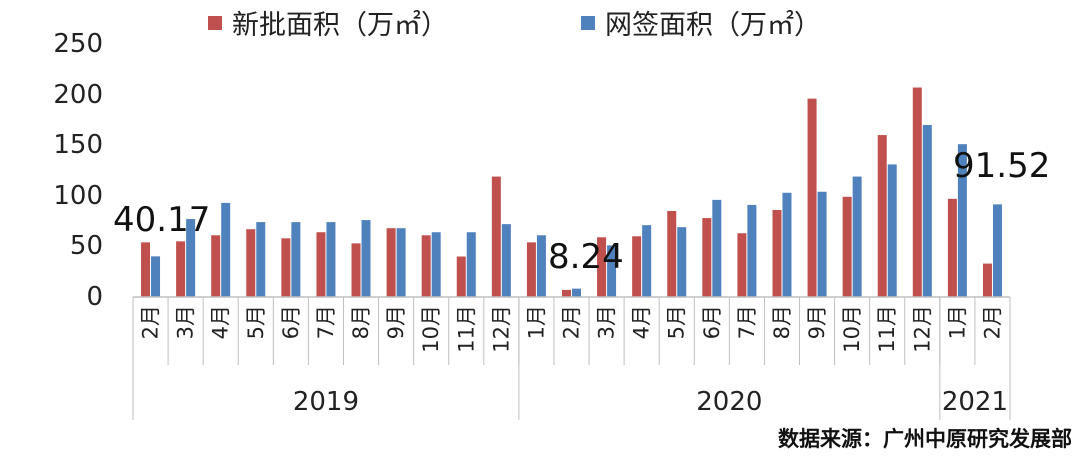  What do you see at coordinates (514, 25) in the screenshot?
I see `chart-legend: 新批面积（万㎡） 网签面积（万㎡）` at bounding box center [514, 25].